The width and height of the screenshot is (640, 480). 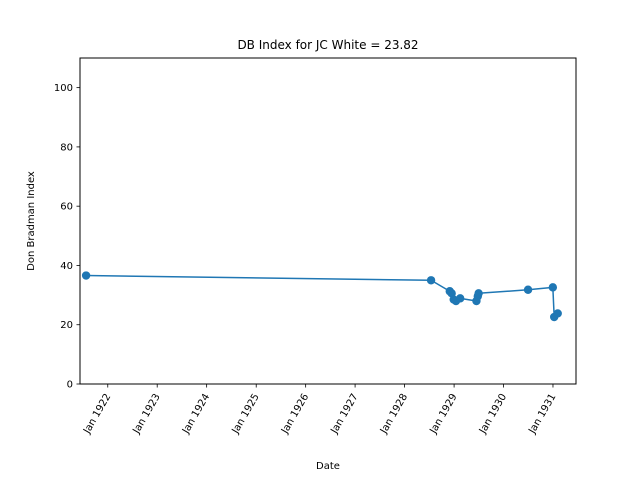 What do you see at coordinates (493, 414) in the screenshot?
I see `x-tick-label: Jan 1930` at bounding box center [493, 414].